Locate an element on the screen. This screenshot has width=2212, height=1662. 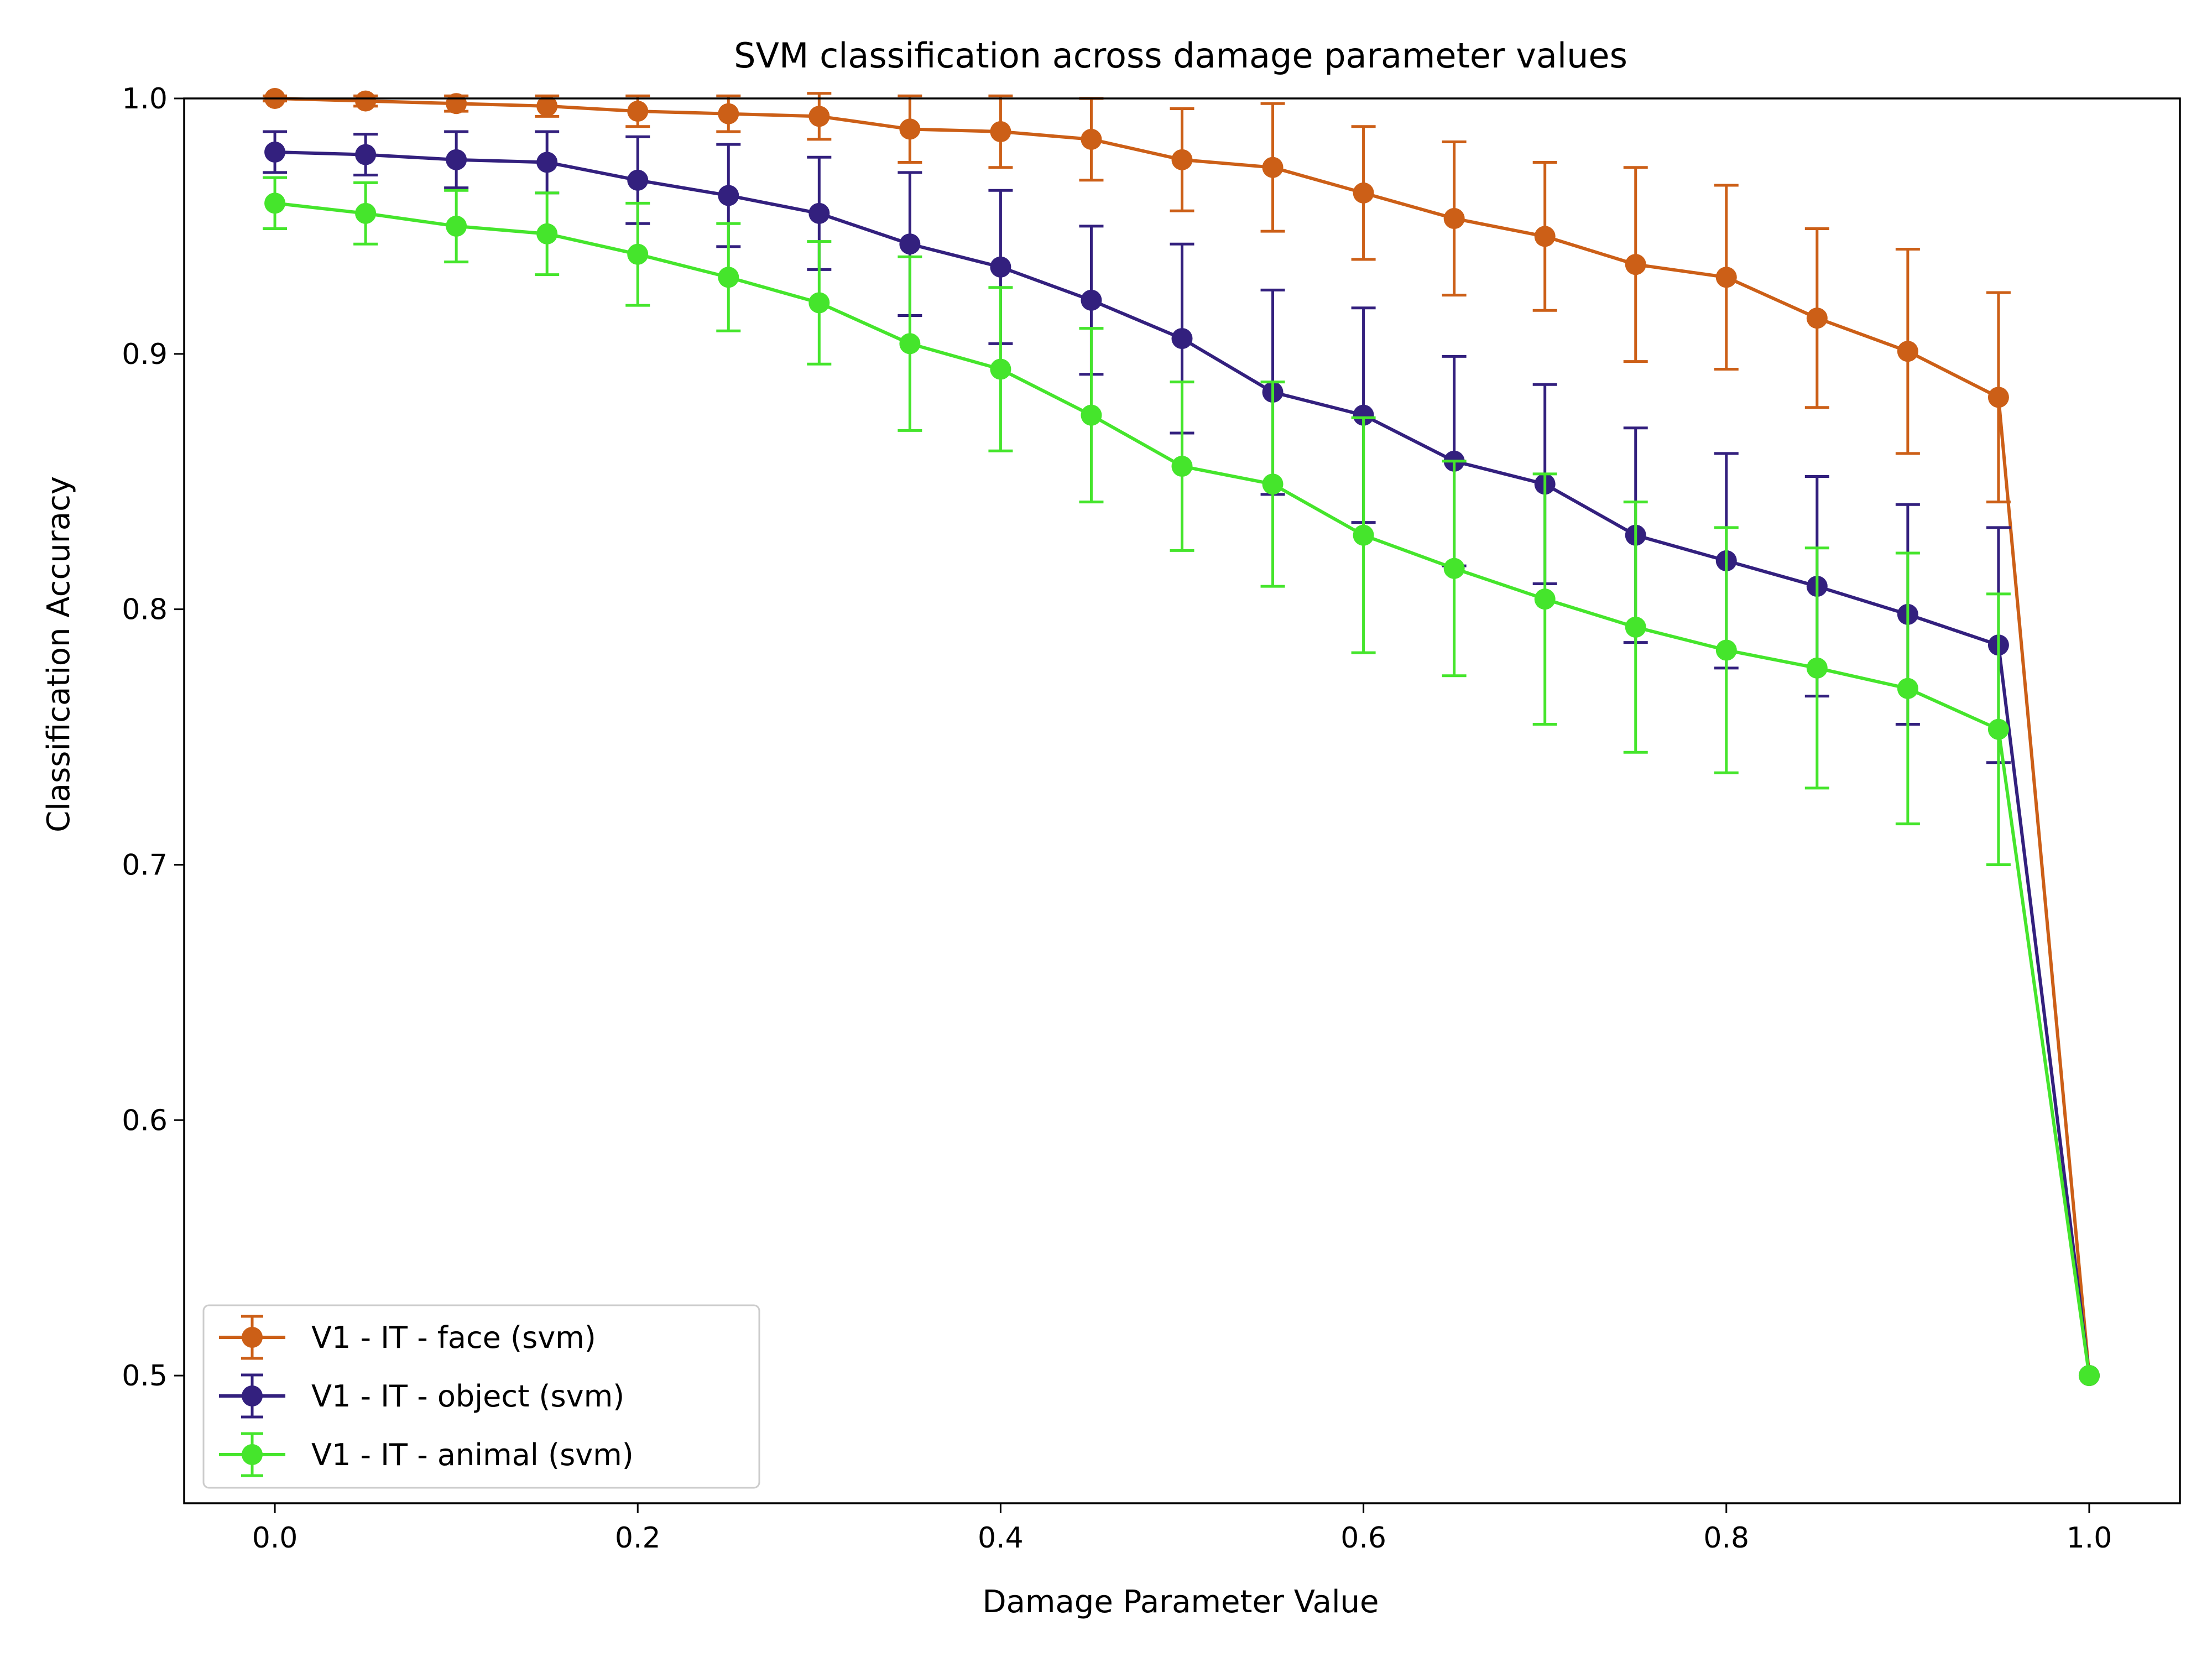
x-tick-label: 0.2 is located at coordinates (638, 1538).